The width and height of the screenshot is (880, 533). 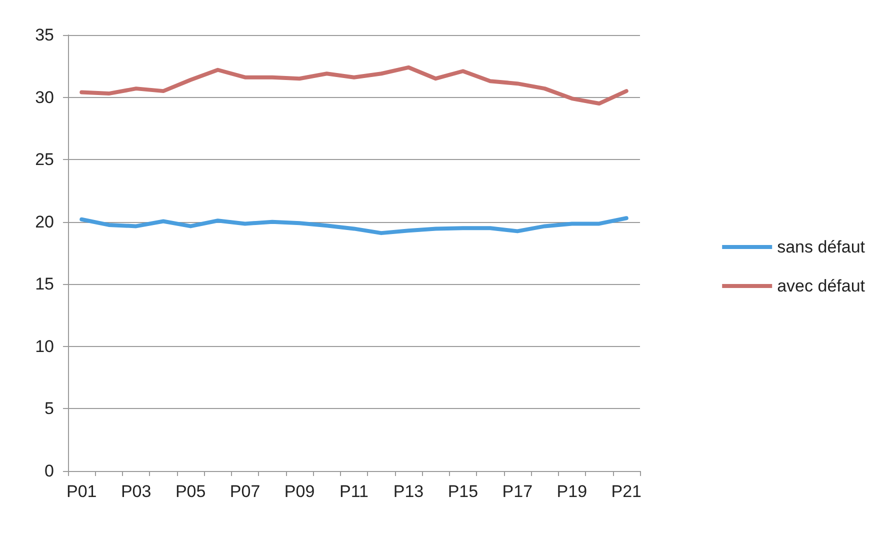 What do you see at coordinates (44, 160) in the screenshot?
I see `y-tick-label: 25` at bounding box center [44, 160].